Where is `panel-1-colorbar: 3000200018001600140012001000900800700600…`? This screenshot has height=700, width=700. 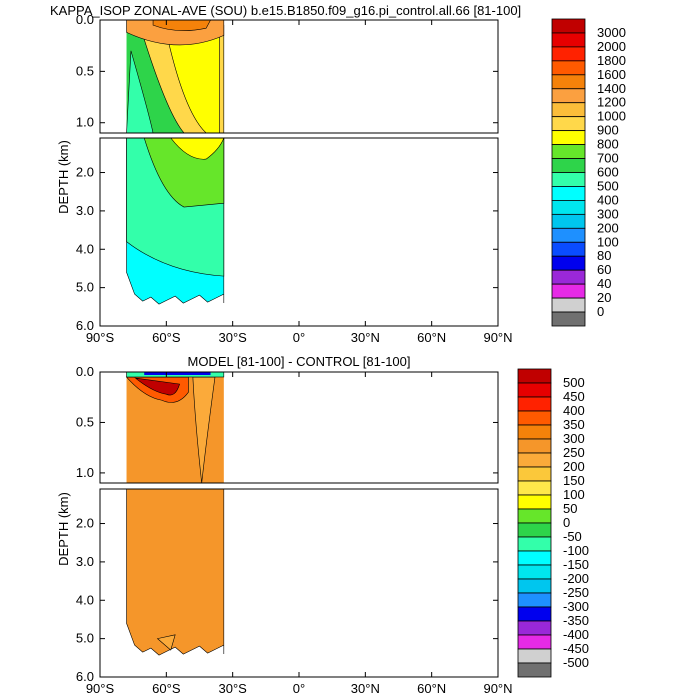 panel-1-colorbar: 3000200018001600140012001000900800700600… is located at coordinates (588, 172).